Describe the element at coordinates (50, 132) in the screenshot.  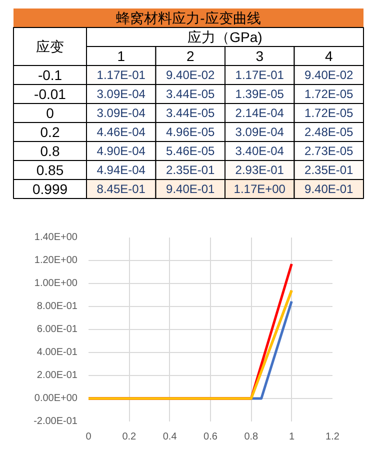
I see `y-tick-label: 0.2` at that location.